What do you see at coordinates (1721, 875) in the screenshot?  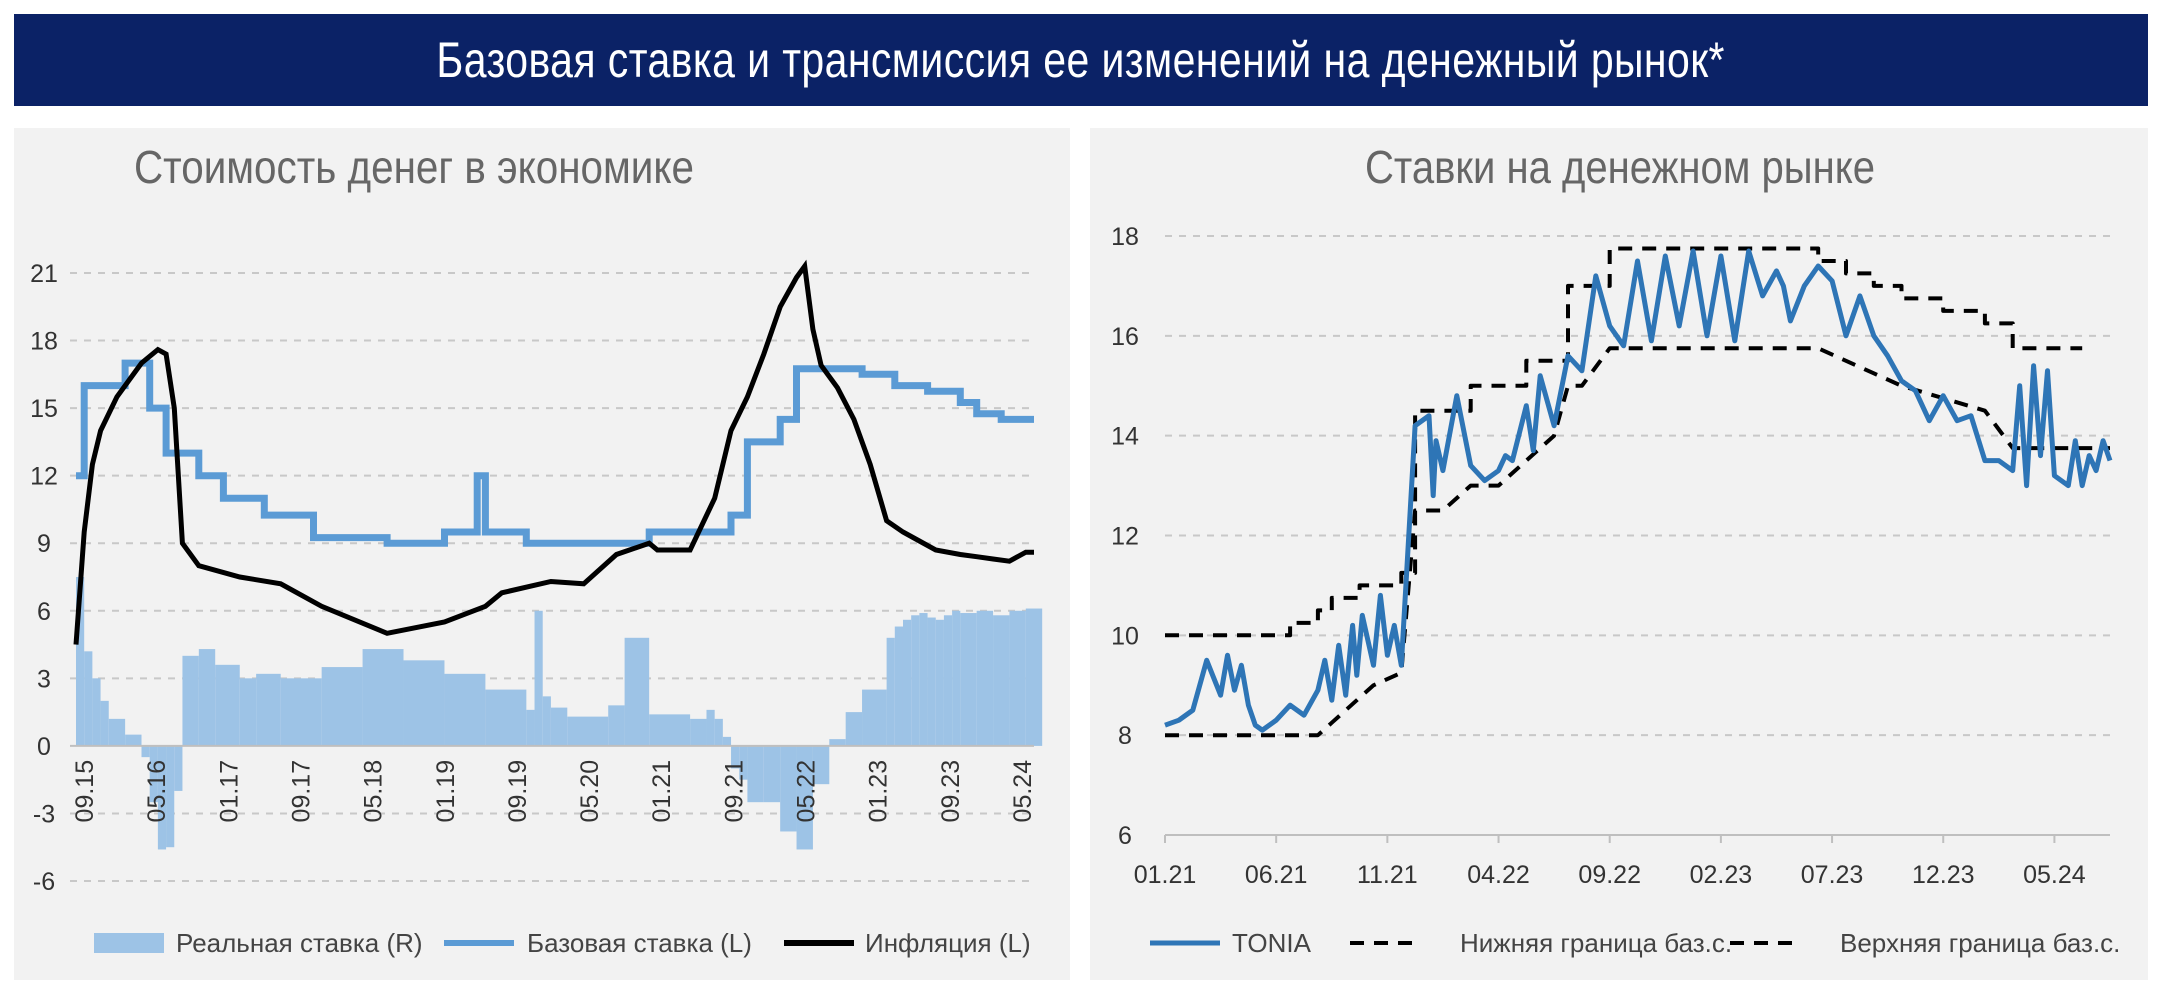 I see `x-tick-label: 02.23` at bounding box center [1721, 875].